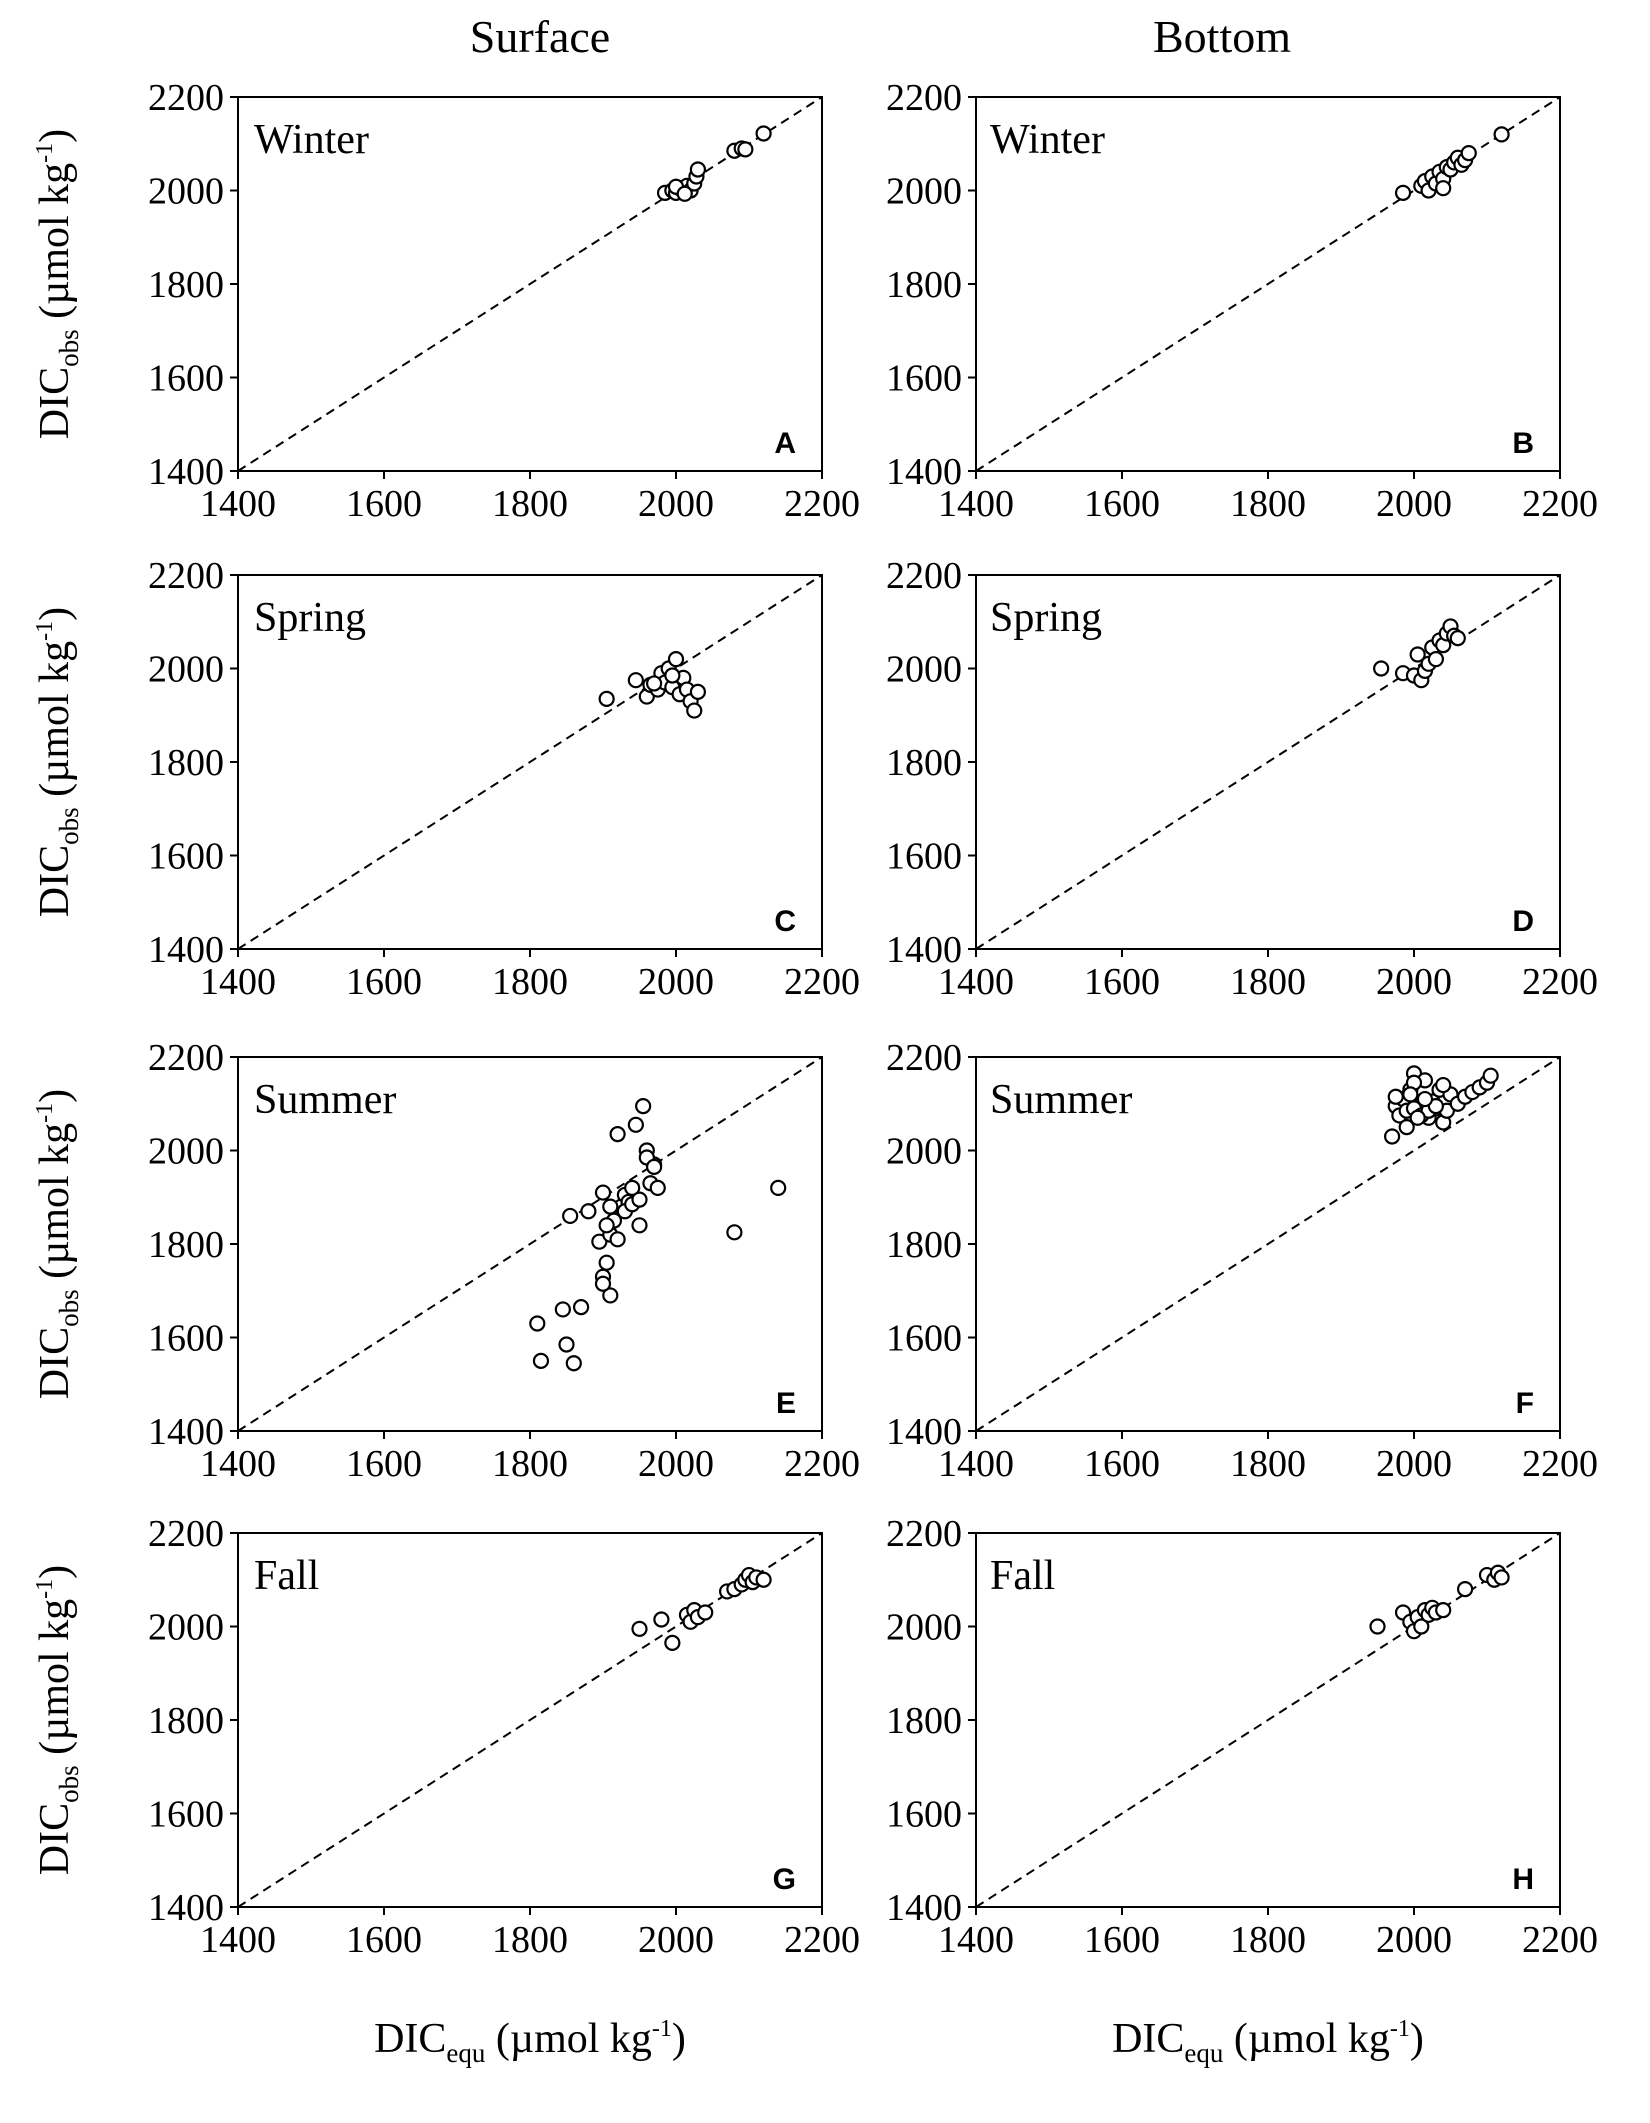 The width and height of the screenshot is (1650, 2123). What do you see at coordinates (1523, 921) in the screenshot?
I see `panel-letter: D` at bounding box center [1523, 921].